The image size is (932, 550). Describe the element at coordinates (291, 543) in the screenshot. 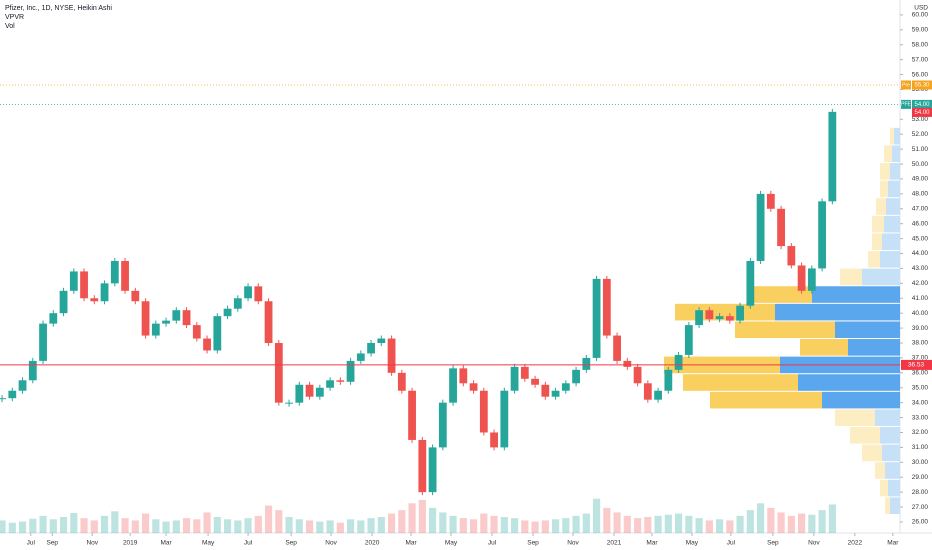

I see `x-tick-label: Sep` at that location.